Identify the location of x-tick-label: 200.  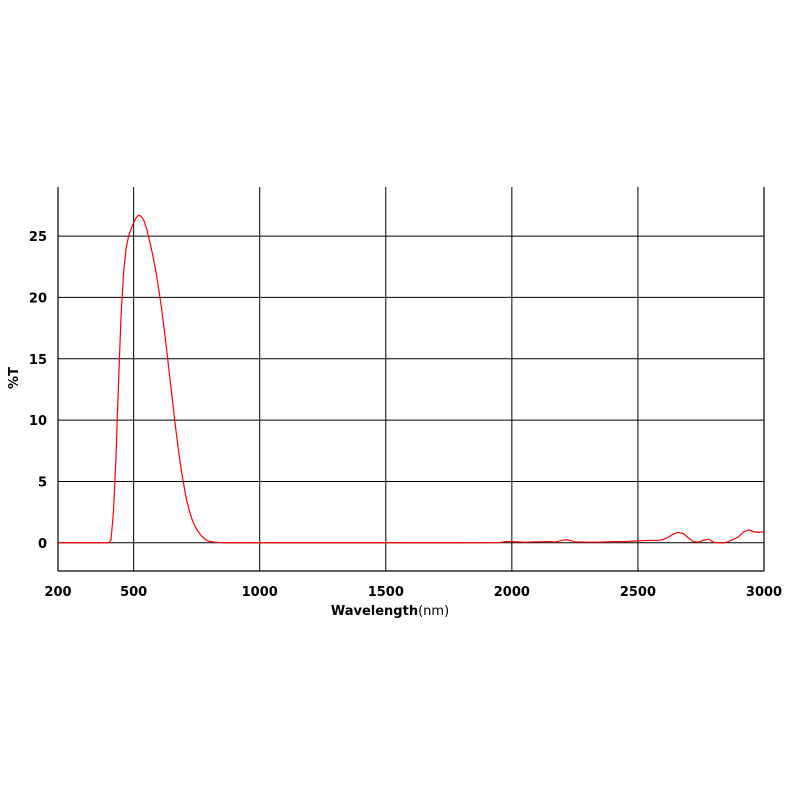
(57, 592).